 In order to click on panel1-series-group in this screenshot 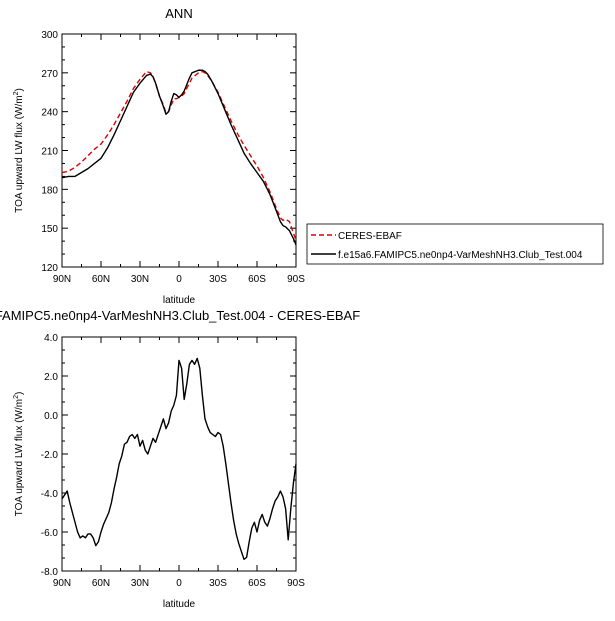, I will do `click(179, 157)`.